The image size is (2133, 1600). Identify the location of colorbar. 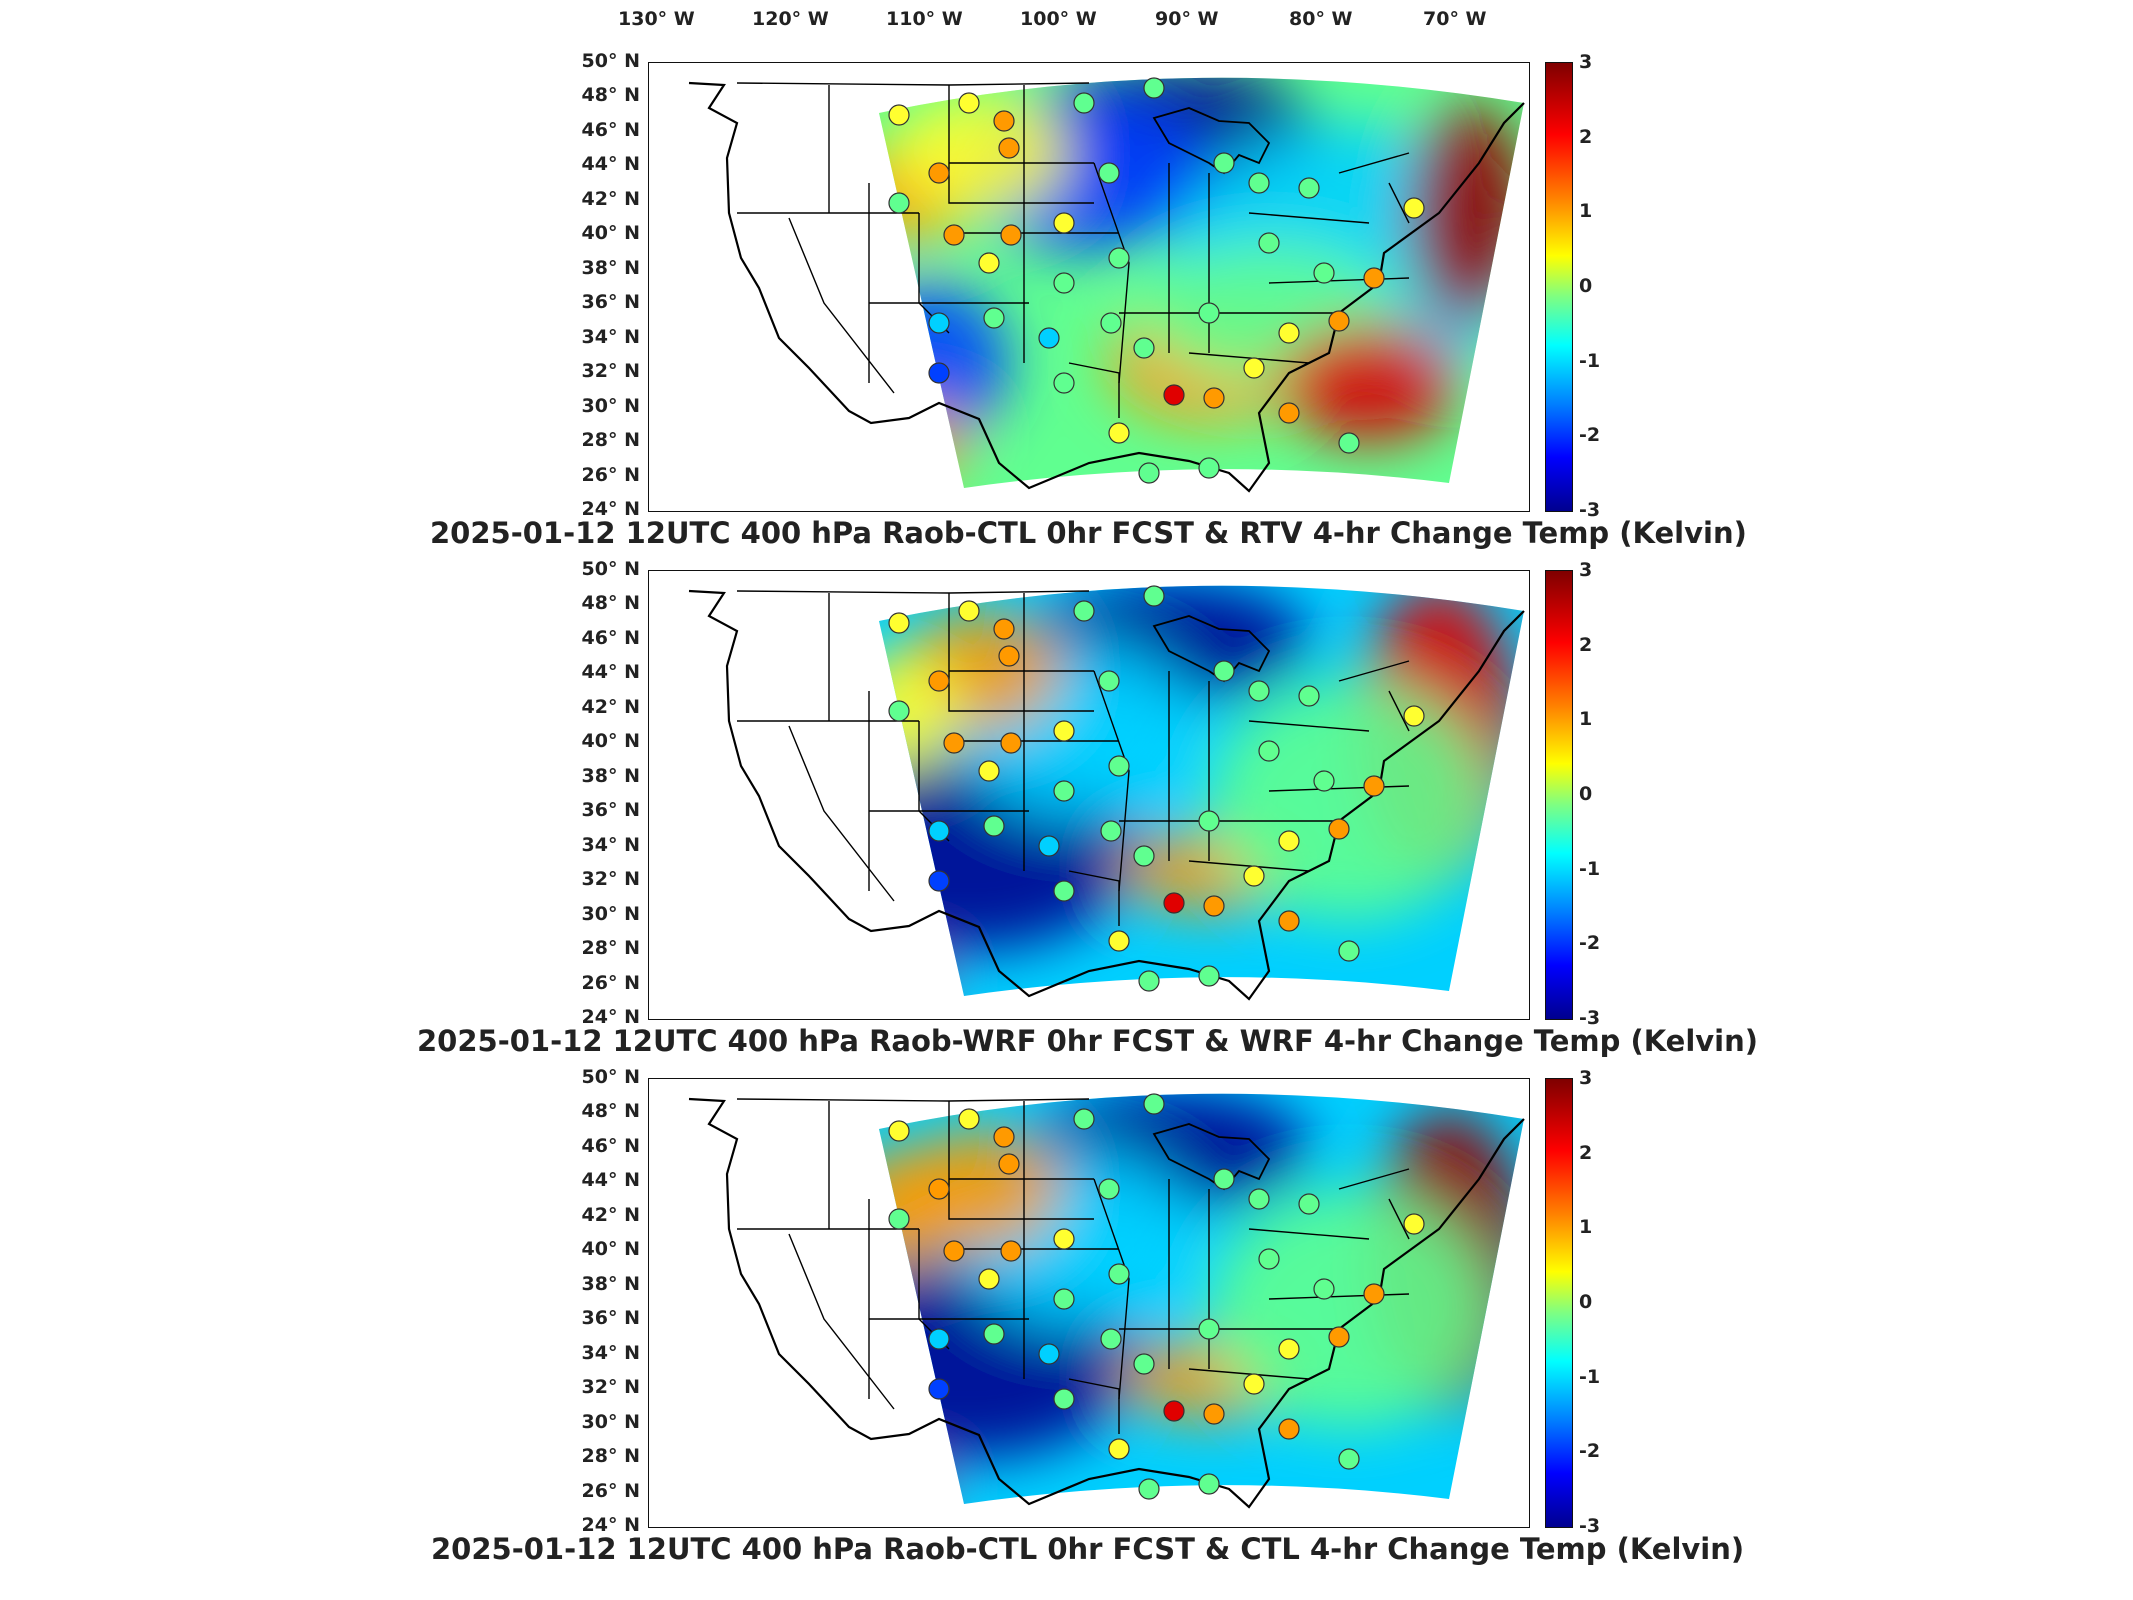
(1559, 795).